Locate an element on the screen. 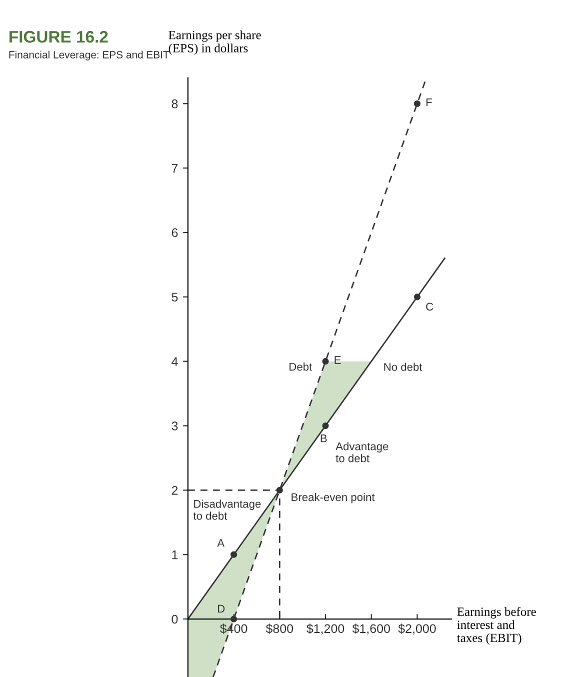 This screenshot has width=561, height=677. x-tick-label: $1,600 is located at coordinates (371, 629).